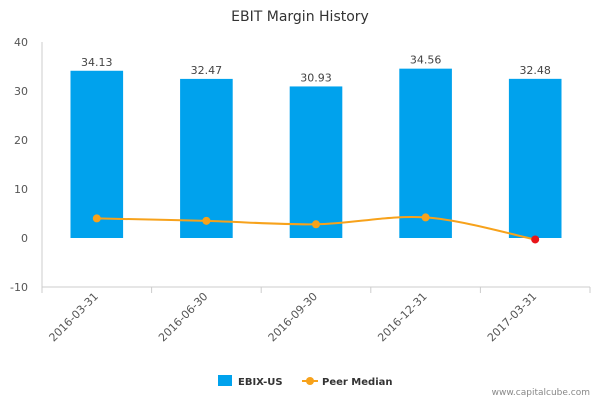 The image size is (600, 400). Describe the element at coordinates (260, 382) in the screenshot. I see `legend-label-ebix: EBIX-US` at that location.